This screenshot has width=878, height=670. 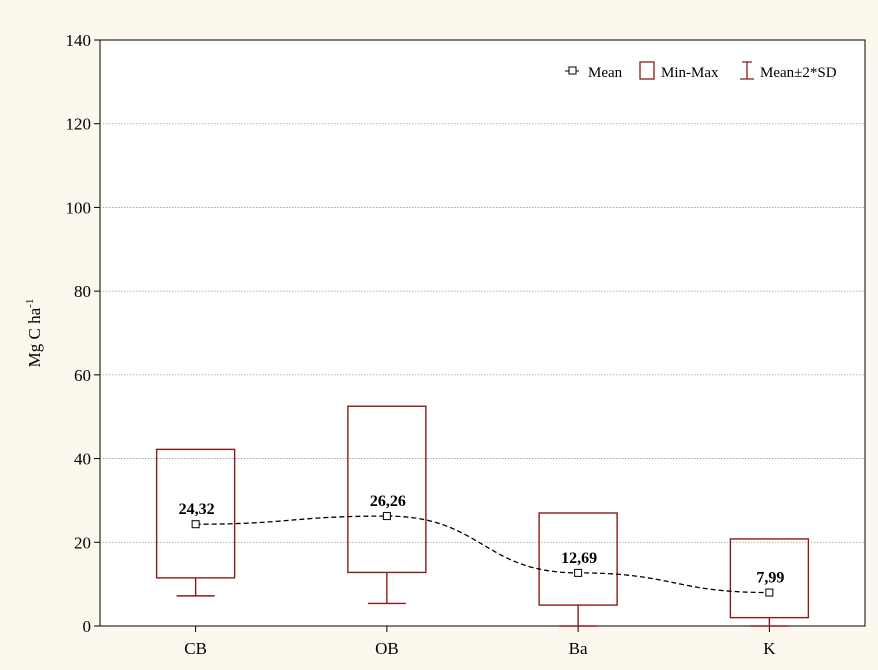 What do you see at coordinates (578, 648) in the screenshot?
I see `x-tick-label: Ba` at bounding box center [578, 648].